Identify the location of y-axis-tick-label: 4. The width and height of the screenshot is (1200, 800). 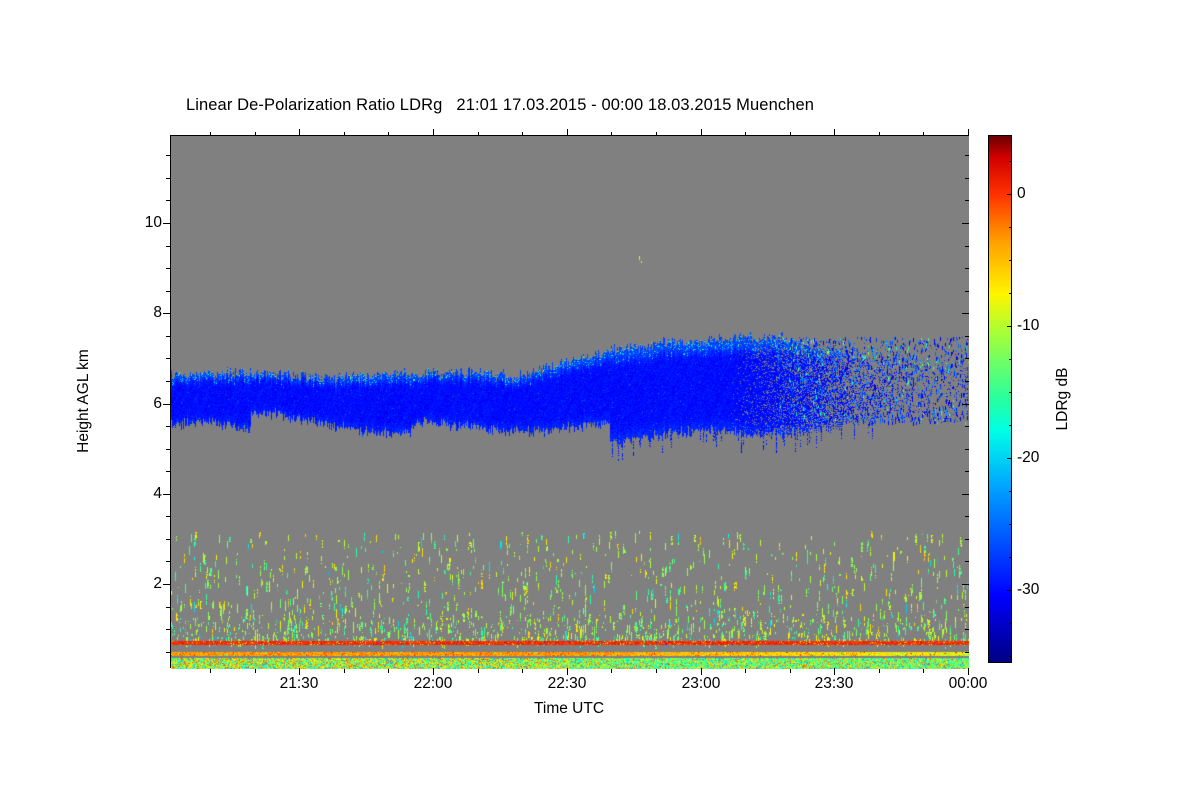
(157, 493).